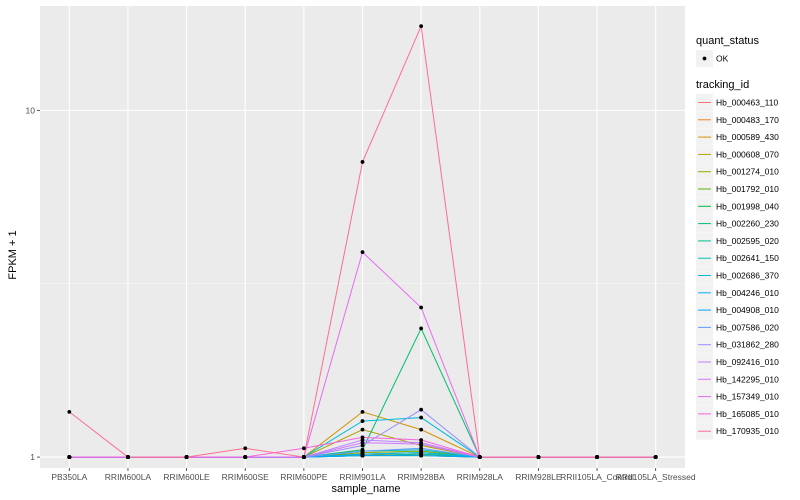  Describe the element at coordinates (365, 489) in the screenshot. I see `x-axis-title: sample_name` at that location.